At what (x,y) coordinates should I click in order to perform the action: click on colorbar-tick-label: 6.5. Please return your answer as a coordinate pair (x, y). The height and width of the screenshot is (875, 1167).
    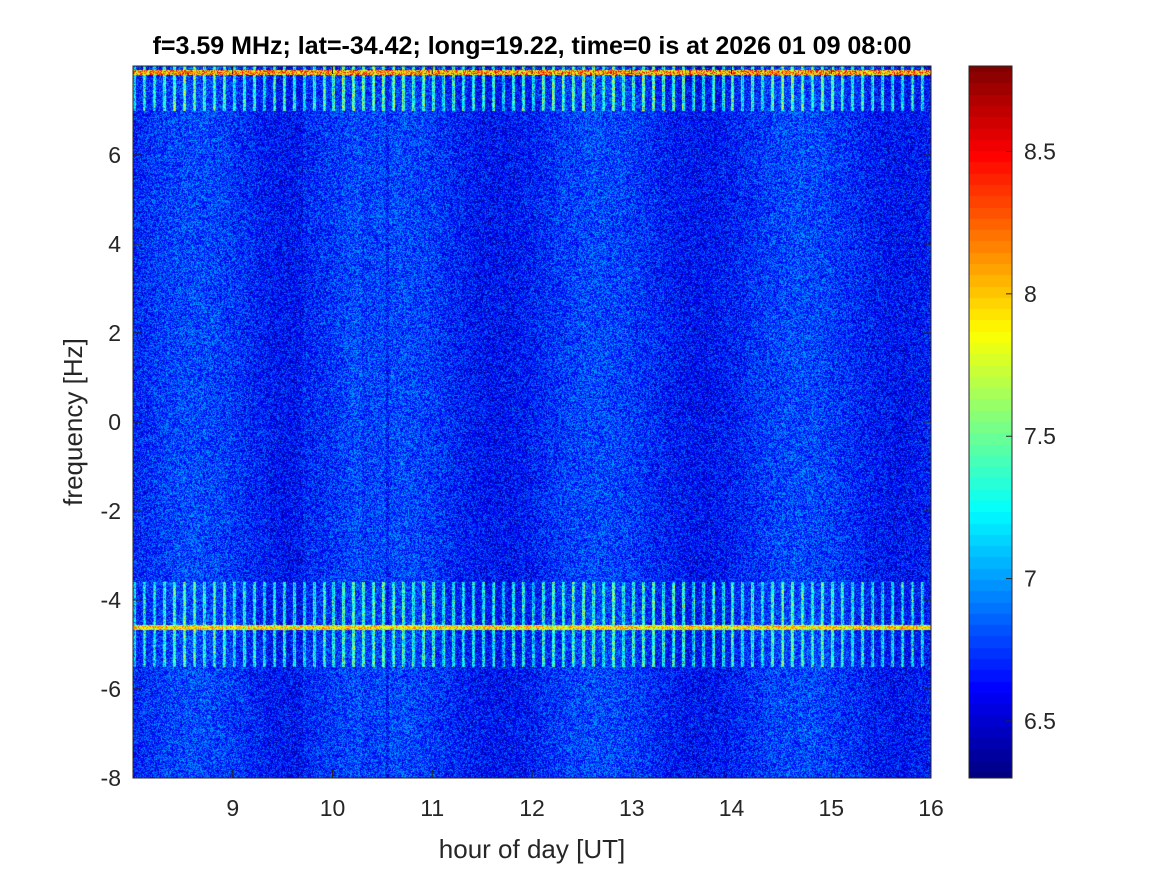
    Looking at the image, I should click on (1040, 721).